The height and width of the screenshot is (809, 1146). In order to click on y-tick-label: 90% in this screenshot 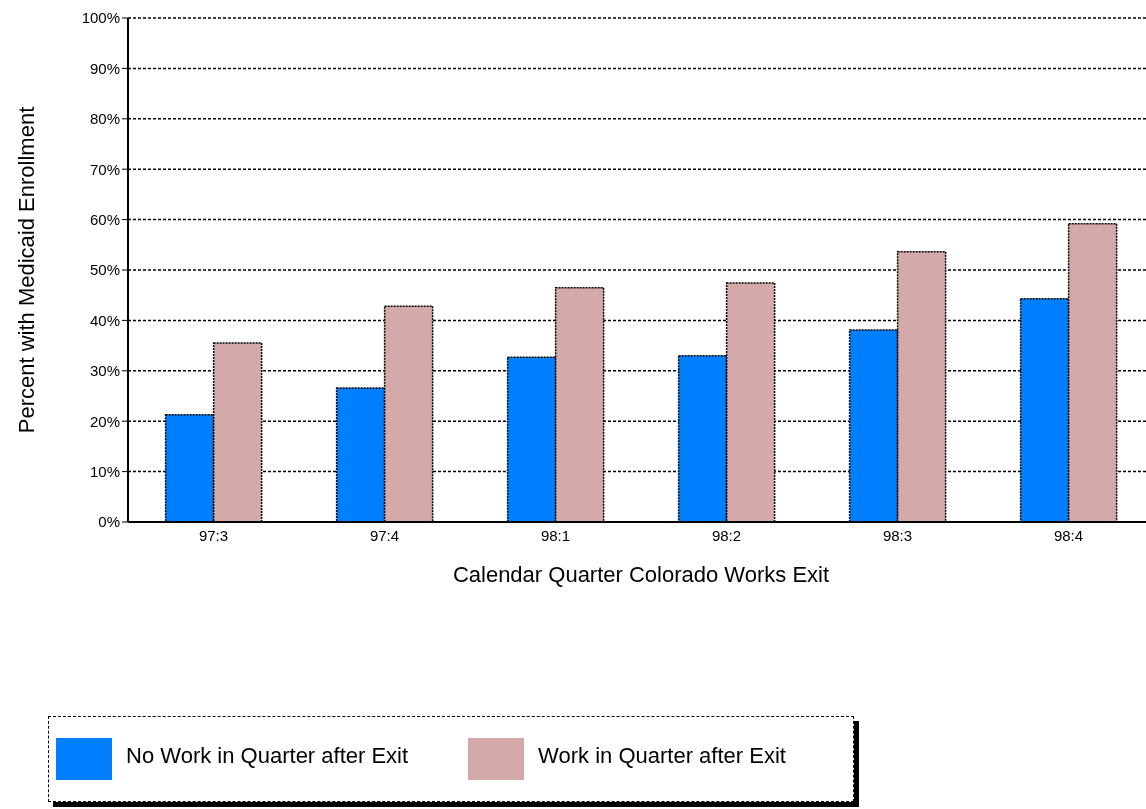, I will do `click(104, 68)`.